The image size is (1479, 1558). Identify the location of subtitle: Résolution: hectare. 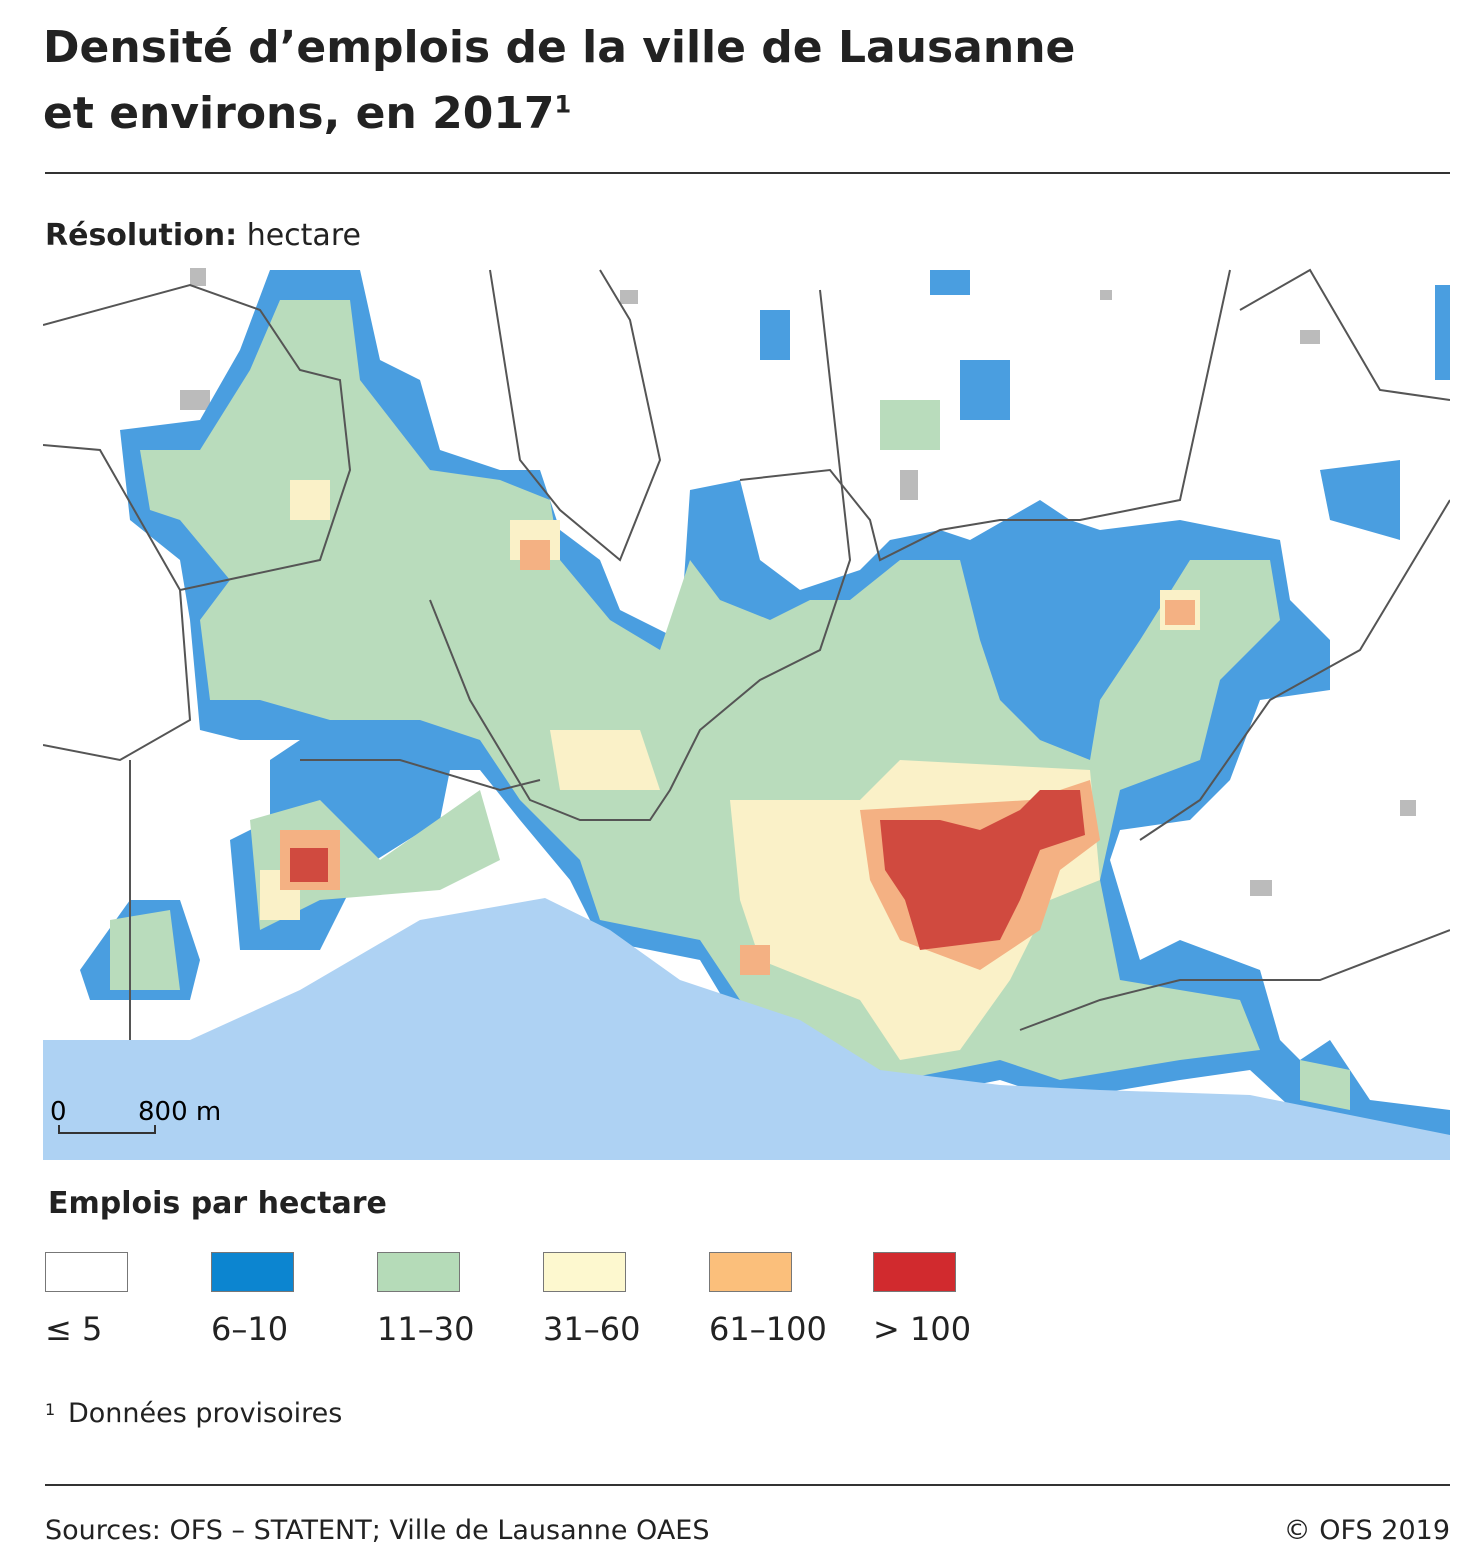
(203, 235).